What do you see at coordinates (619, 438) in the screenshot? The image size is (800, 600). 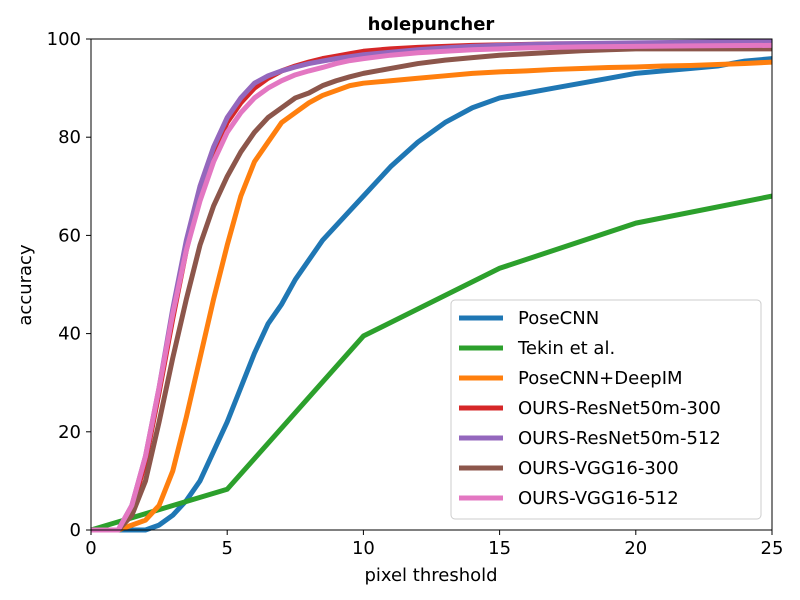 I see `legend-label: OURS-ResNet50m-512` at bounding box center [619, 438].